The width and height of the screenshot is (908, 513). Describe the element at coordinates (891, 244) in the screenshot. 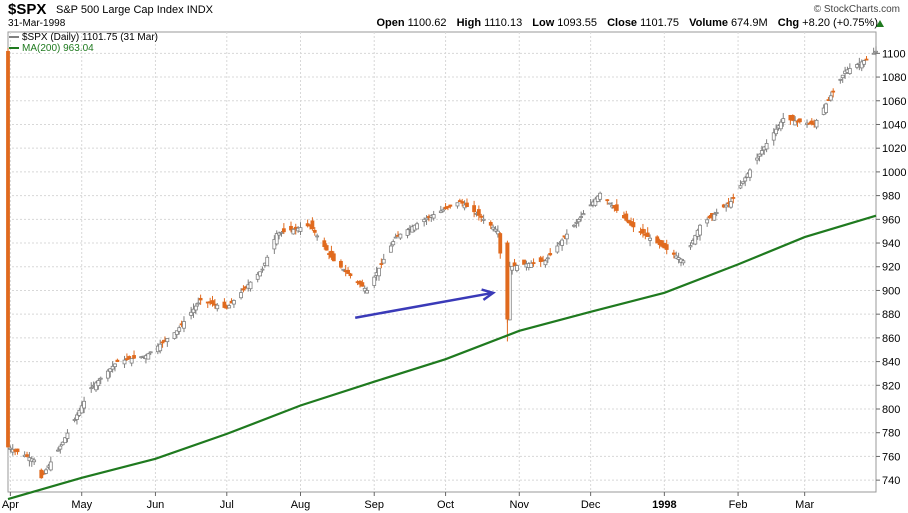

I see `y-tick-label: 940` at that location.